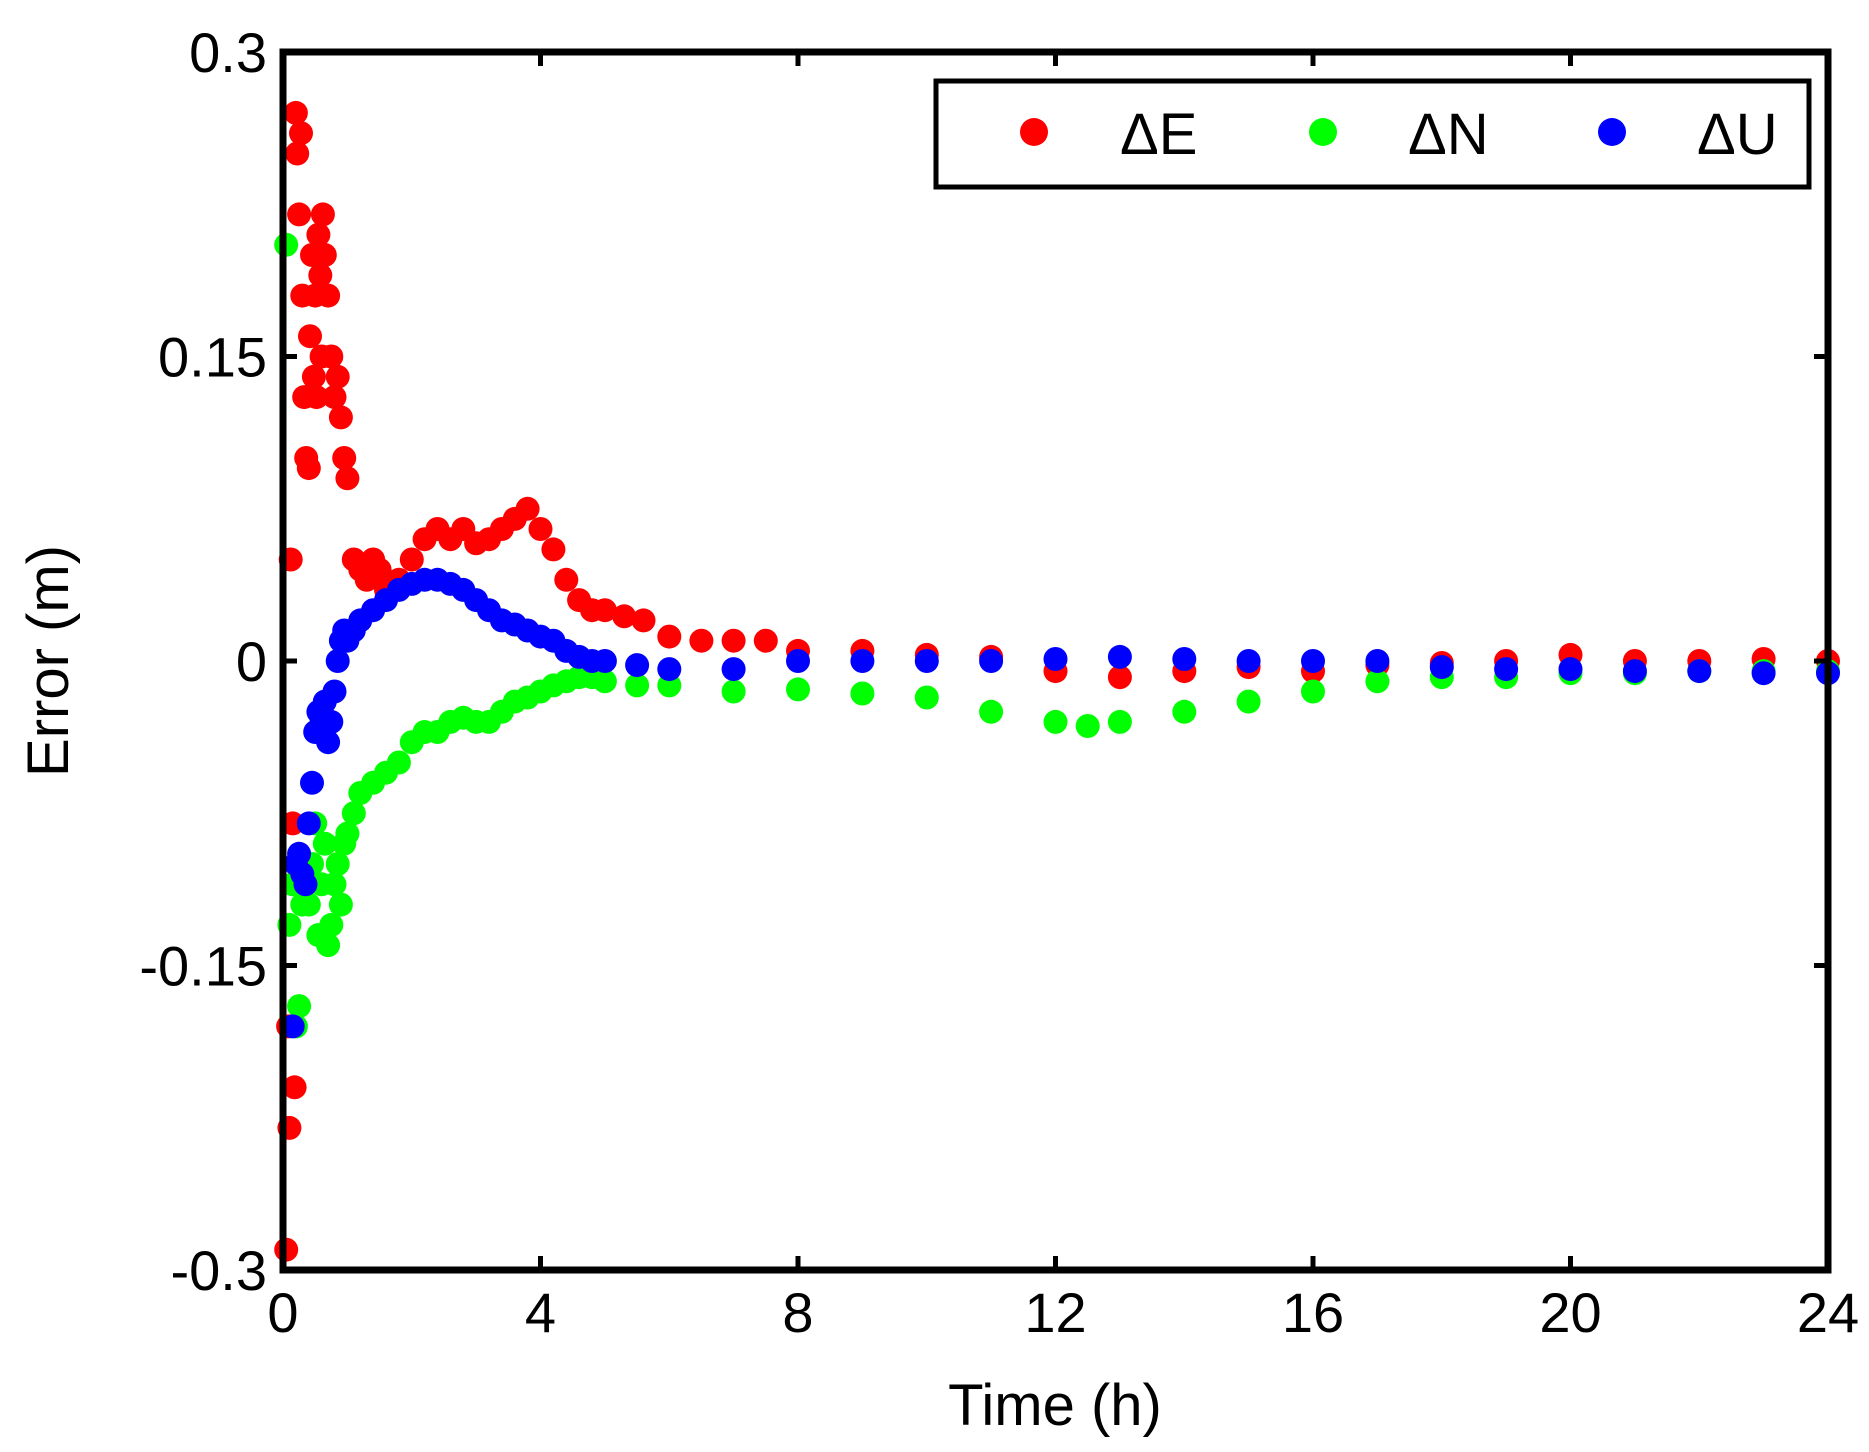 This screenshot has height=1452, width=1869. I want to click on x-tick-label: 24, so click(1828, 1312).